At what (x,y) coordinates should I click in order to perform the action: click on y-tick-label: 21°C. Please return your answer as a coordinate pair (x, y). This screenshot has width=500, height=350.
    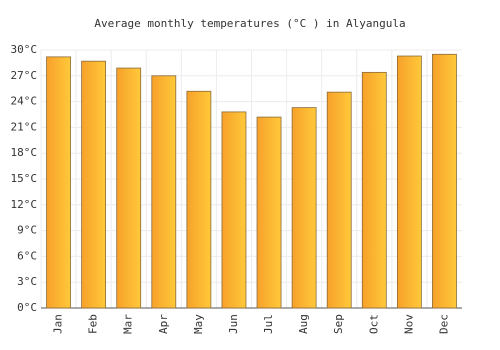
    Looking at the image, I should click on (24, 126).